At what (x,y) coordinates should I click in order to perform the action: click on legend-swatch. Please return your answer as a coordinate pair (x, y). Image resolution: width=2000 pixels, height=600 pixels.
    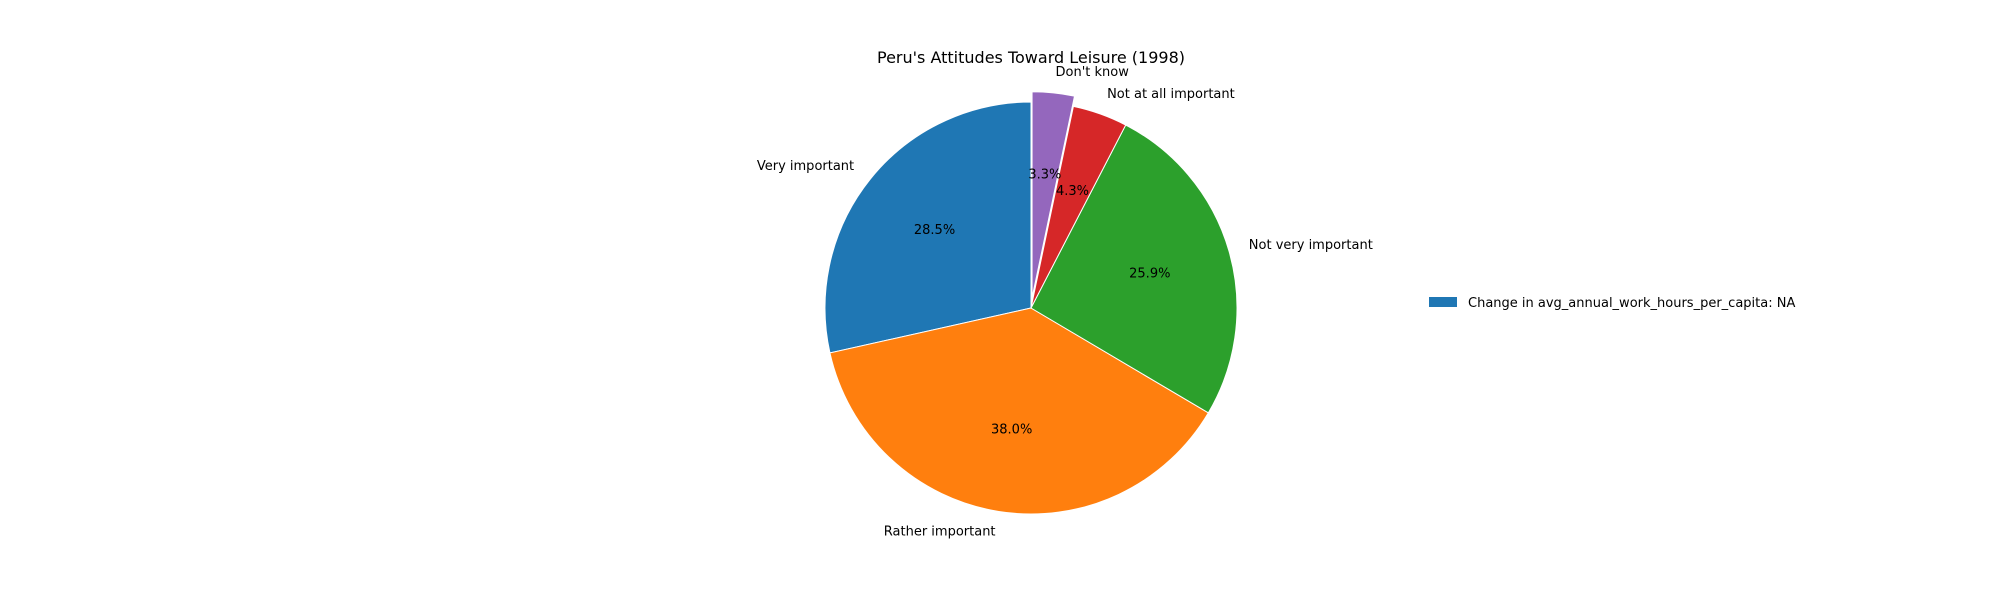
    Looking at the image, I should click on (1443, 302).